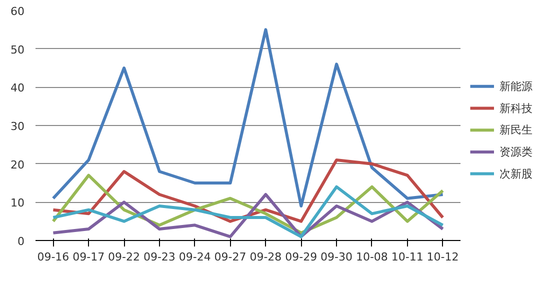 The image size is (553, 290). I want to click on x-tick-label: 09-29, so click(301, 257).